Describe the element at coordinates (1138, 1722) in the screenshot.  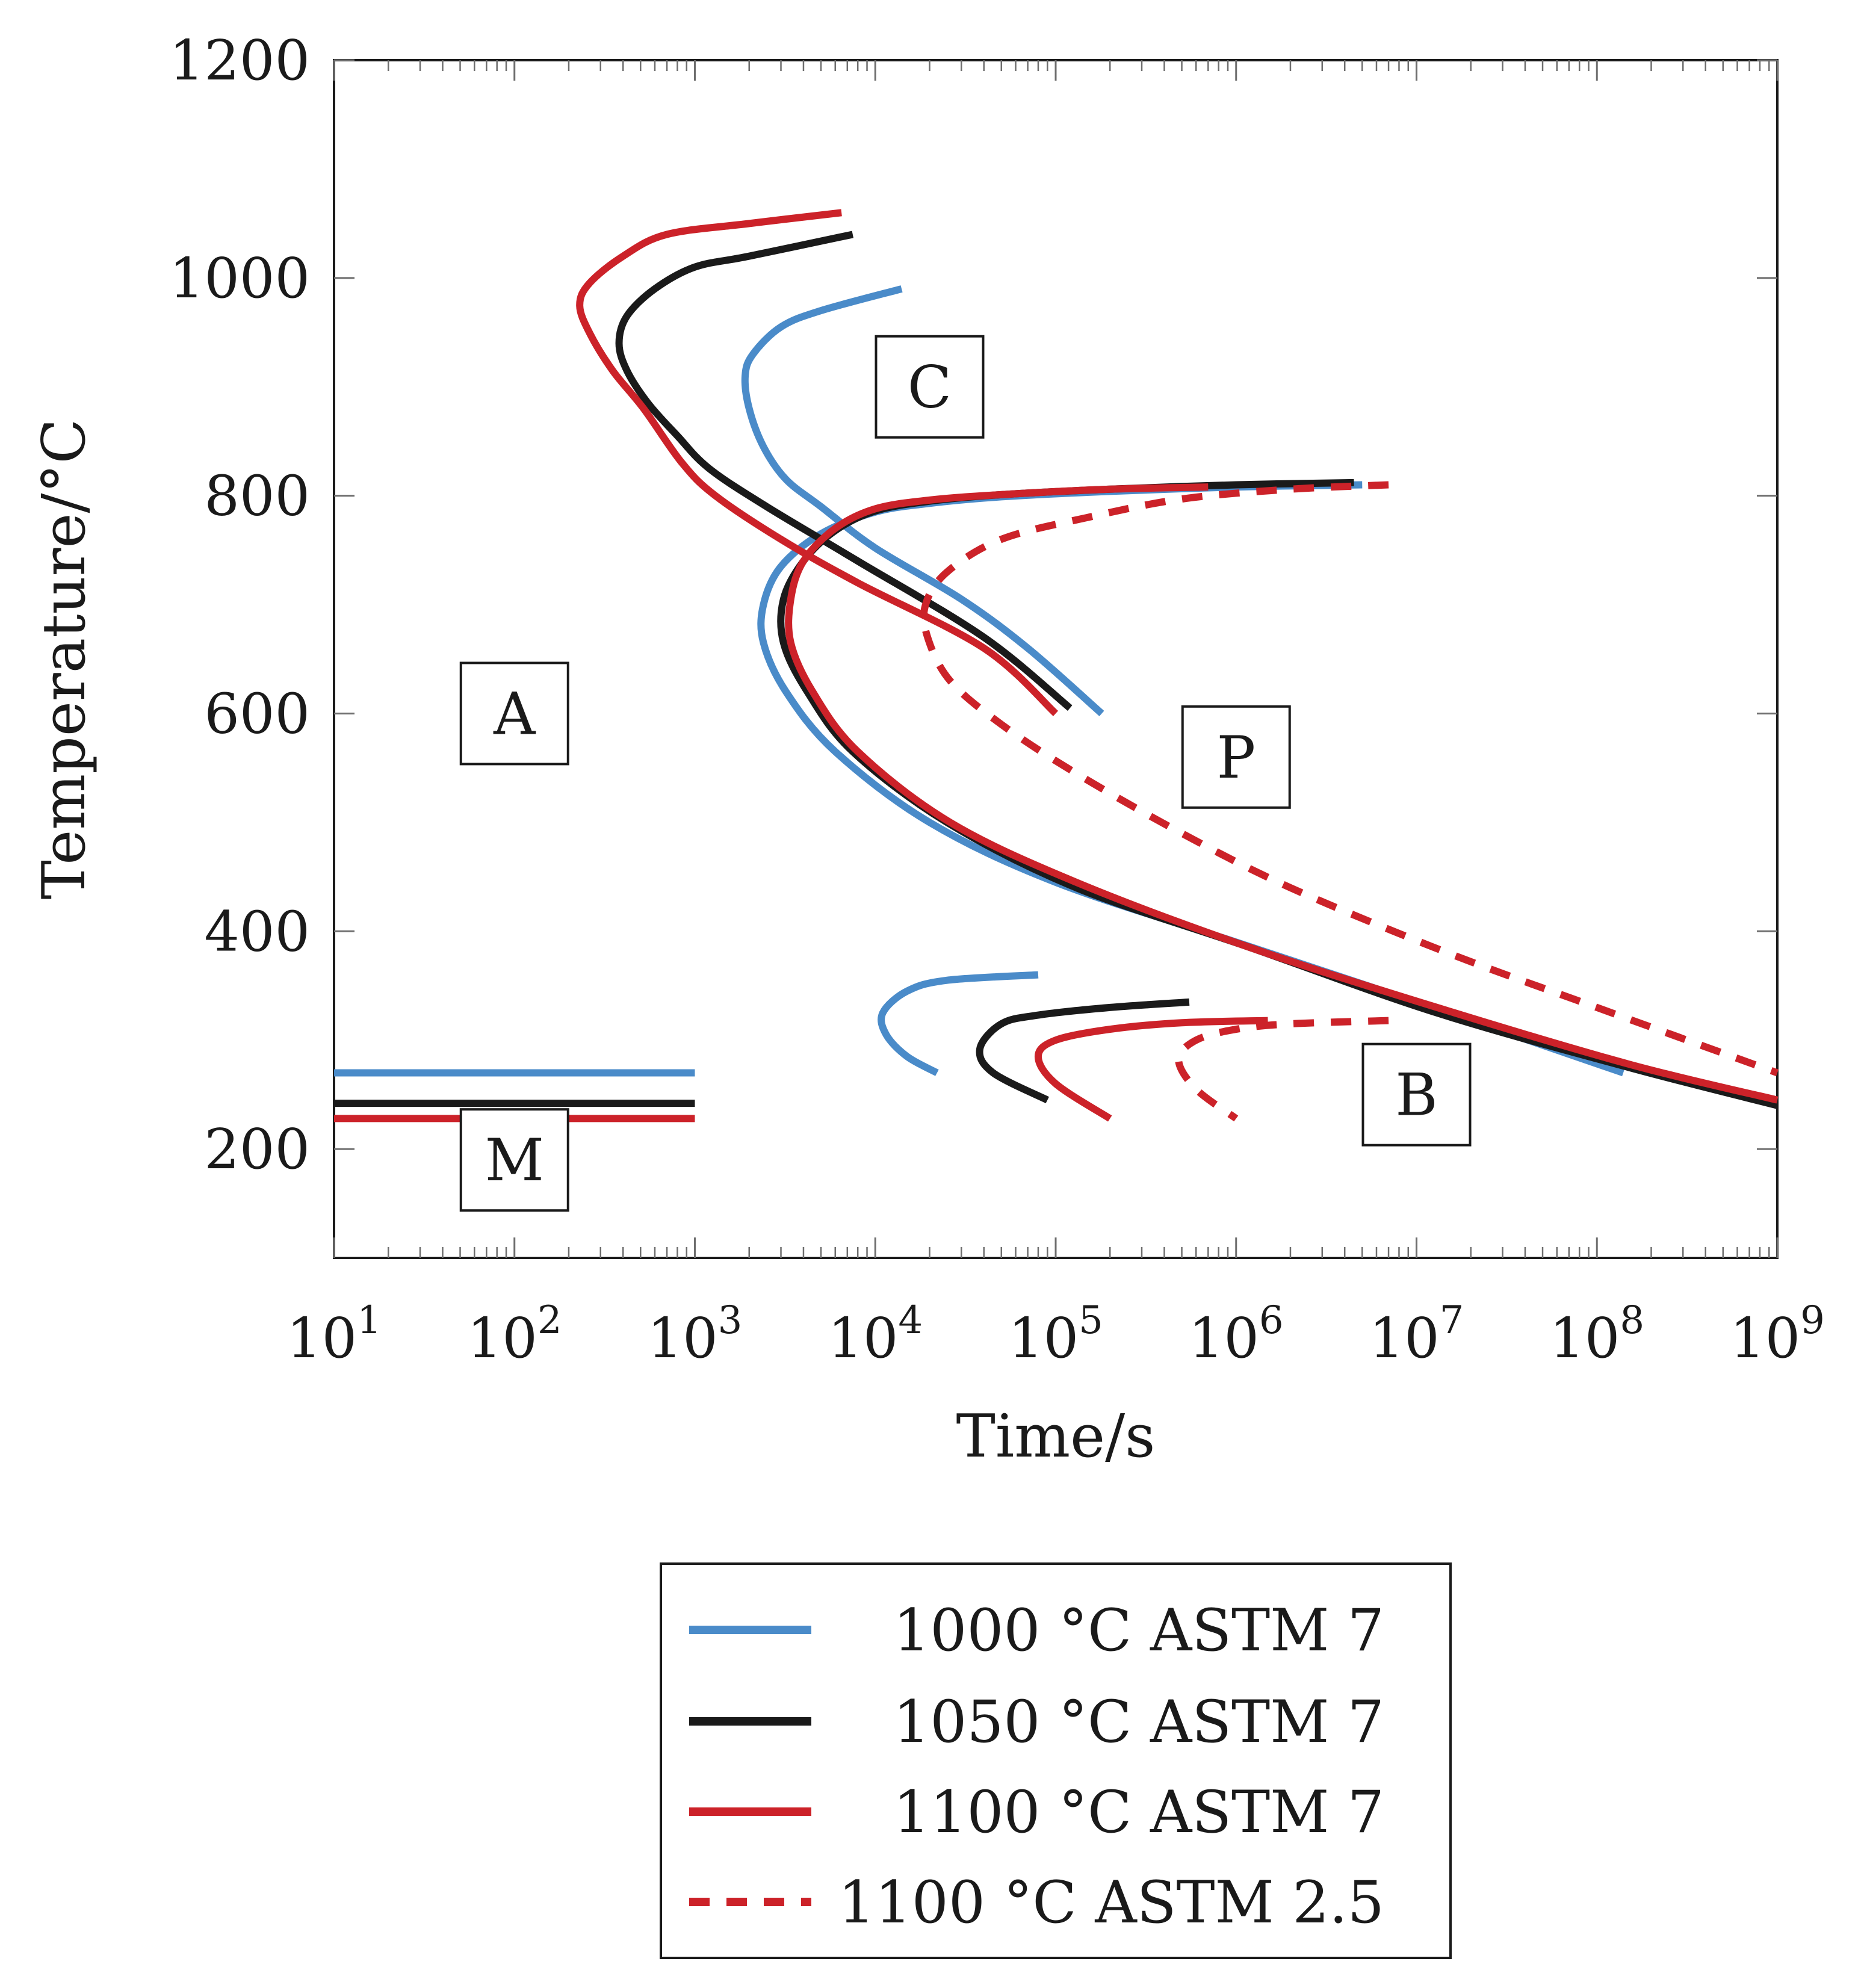
I see `legend-label: 1050 °C ASTM 7` at that location.